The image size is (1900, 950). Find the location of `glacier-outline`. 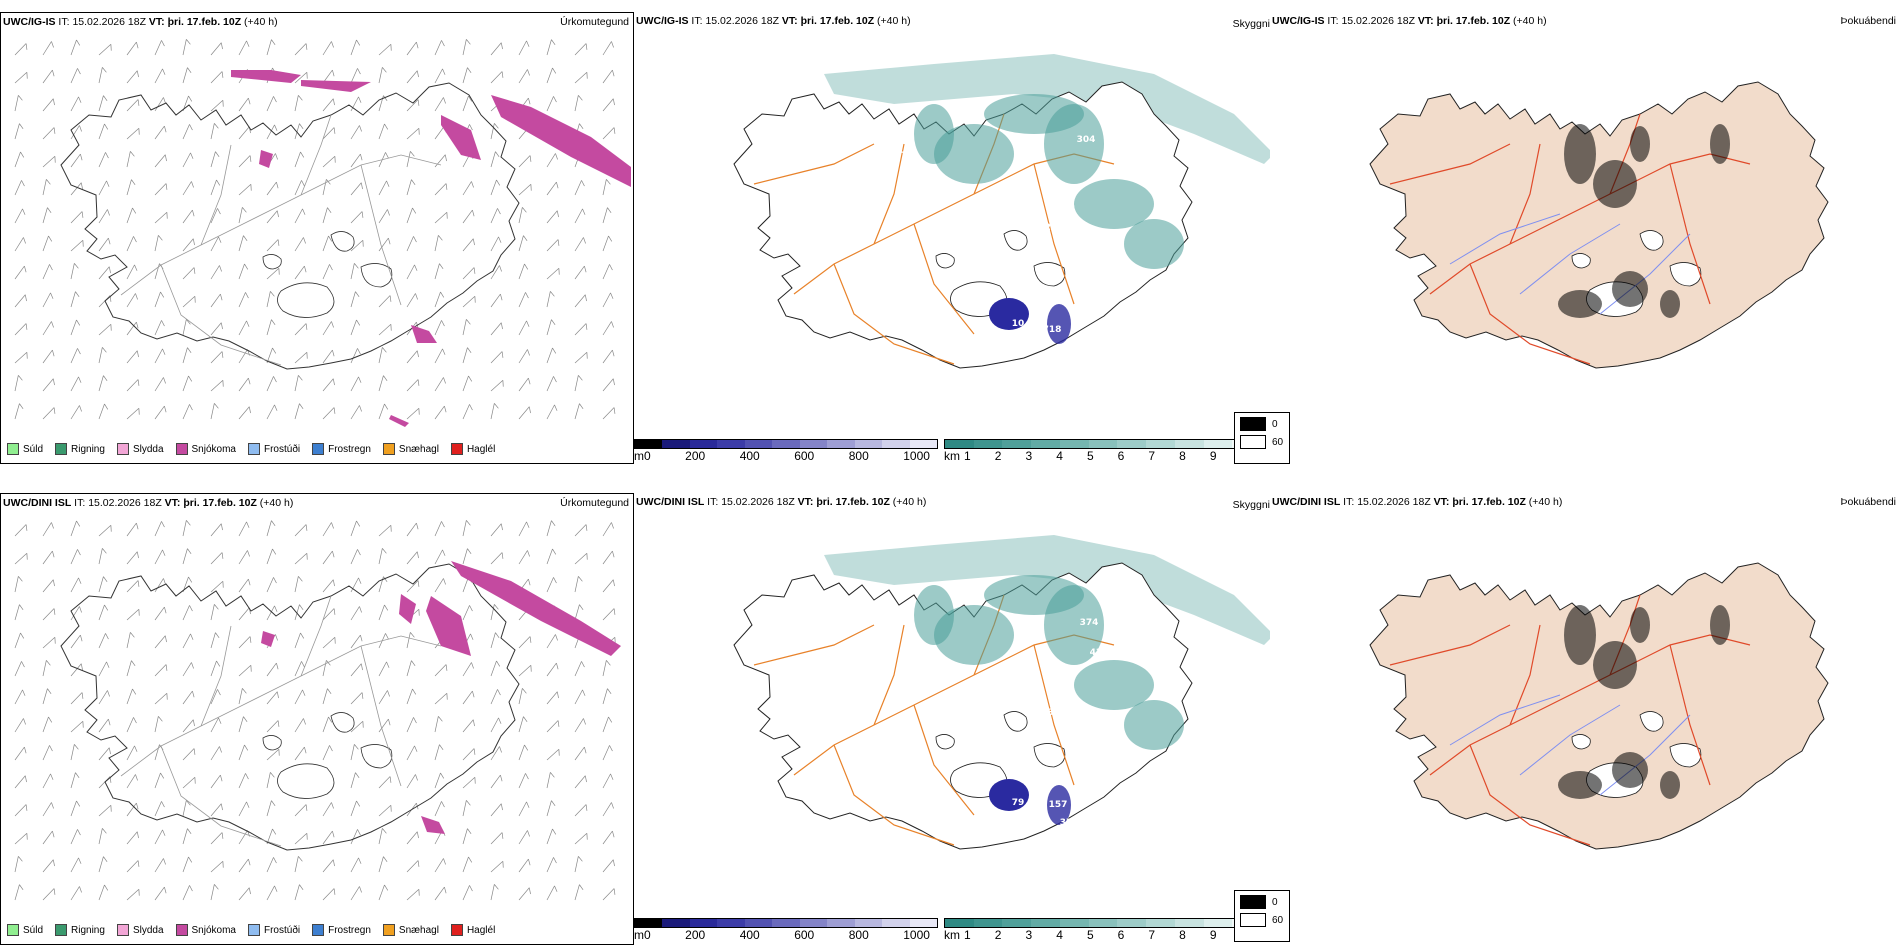

glacier-outline is located at coordinates (1651, 721).